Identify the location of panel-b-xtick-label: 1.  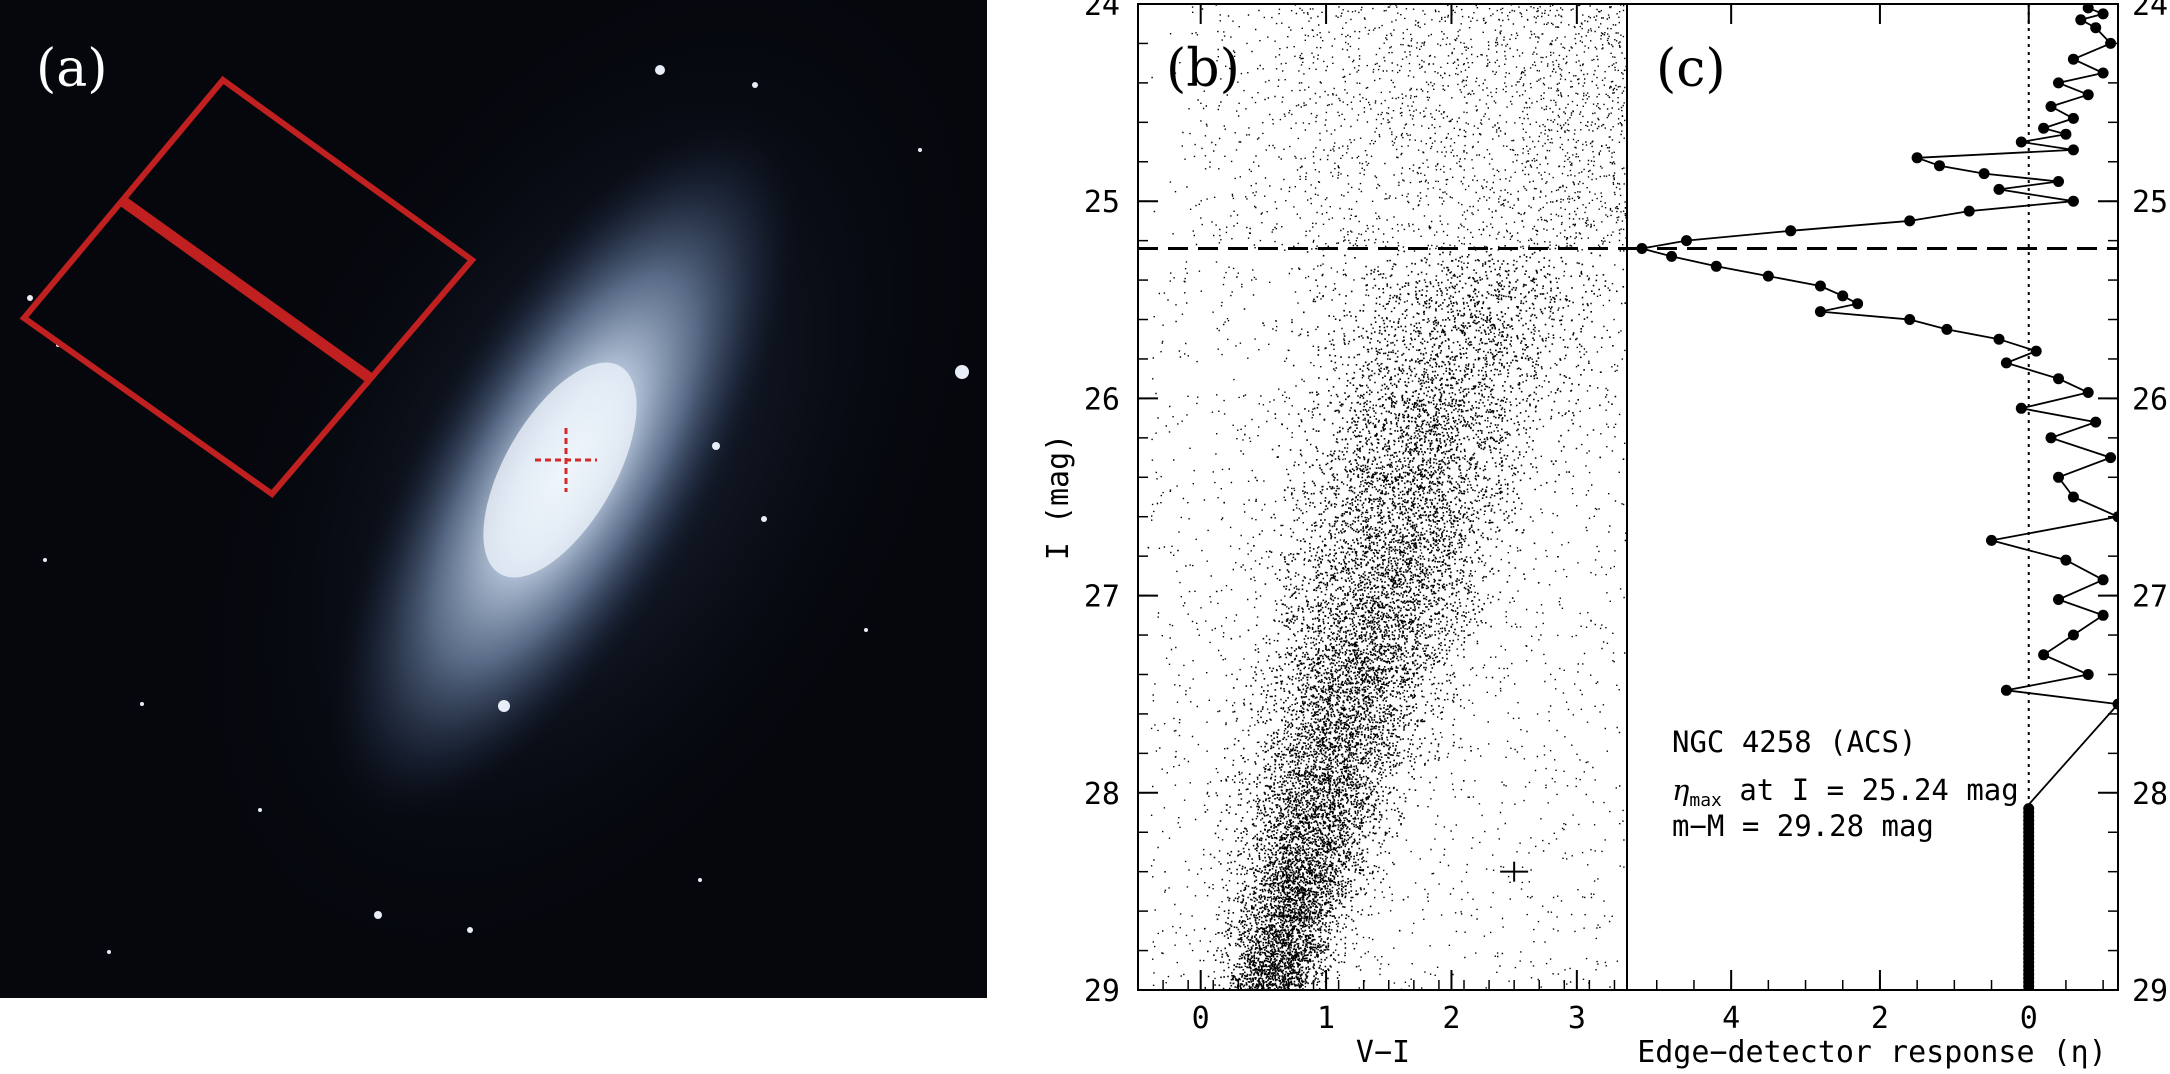
(1326, 1018).